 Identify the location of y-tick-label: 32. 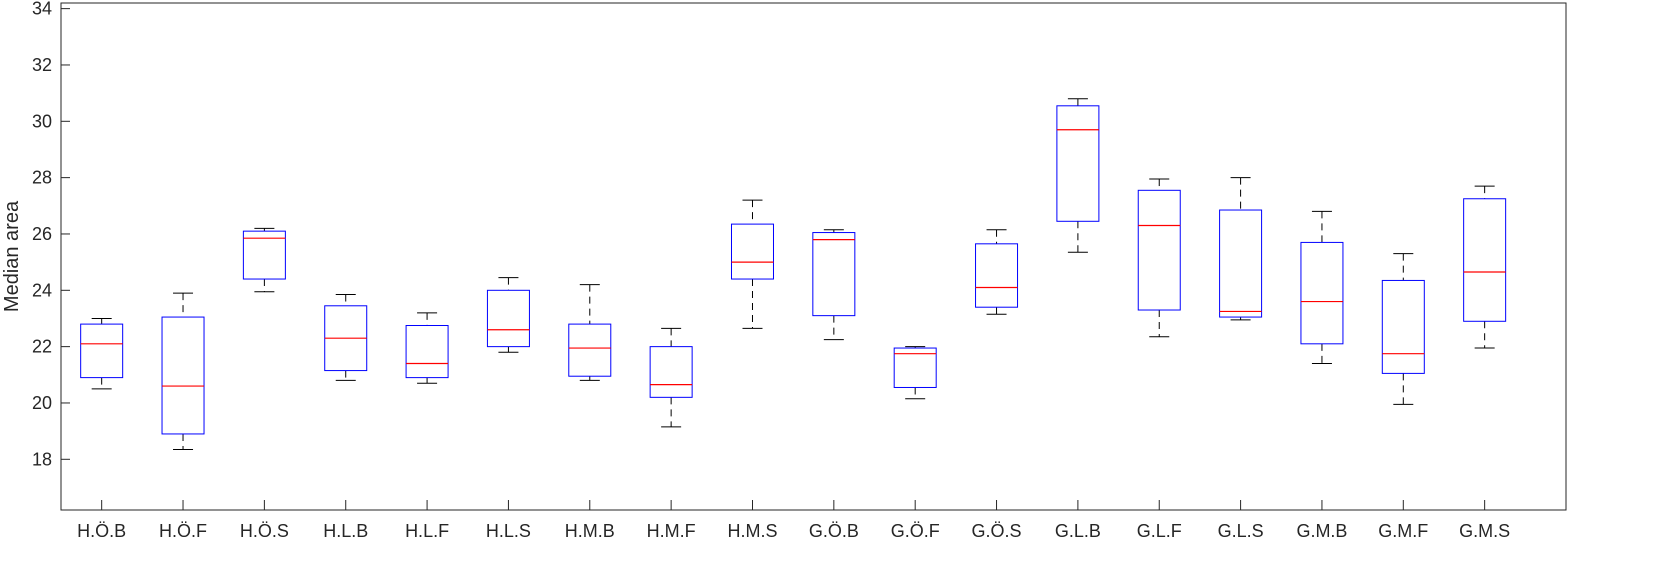
(42, 65).